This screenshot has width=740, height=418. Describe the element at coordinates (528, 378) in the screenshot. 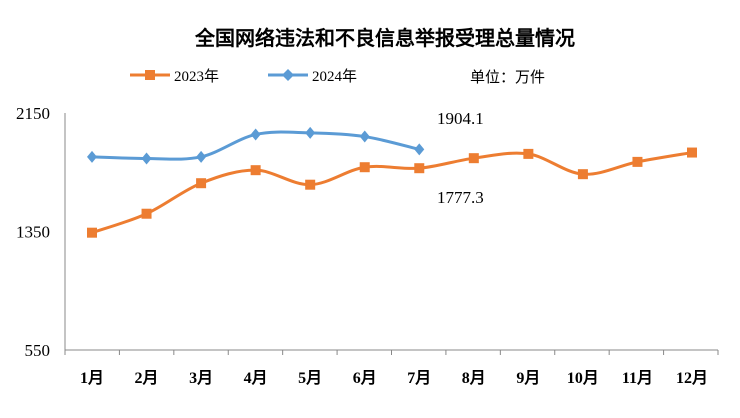

I see `x-tick-label: 9月` at that location.